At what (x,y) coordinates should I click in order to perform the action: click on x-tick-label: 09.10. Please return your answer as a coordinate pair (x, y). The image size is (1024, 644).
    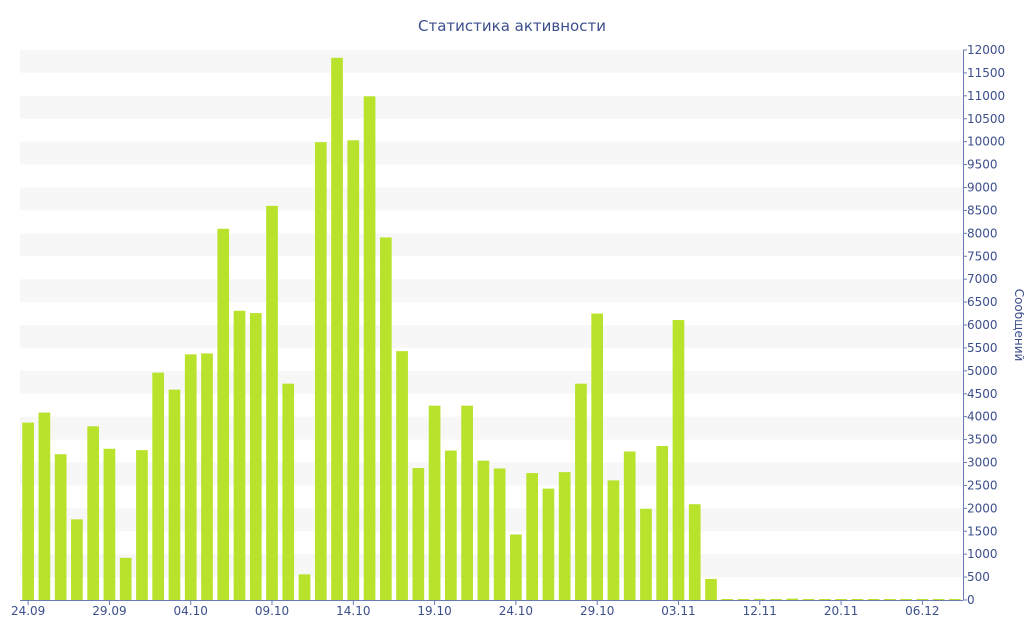
    Looking at the image, I should click on (272, 611).